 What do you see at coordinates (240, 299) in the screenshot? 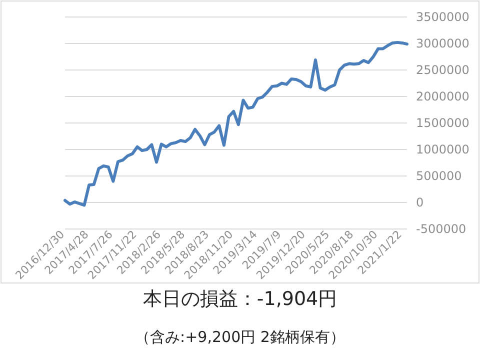
I see `text: 本日の損益：-1,904円` at bounding box center [240, 299].